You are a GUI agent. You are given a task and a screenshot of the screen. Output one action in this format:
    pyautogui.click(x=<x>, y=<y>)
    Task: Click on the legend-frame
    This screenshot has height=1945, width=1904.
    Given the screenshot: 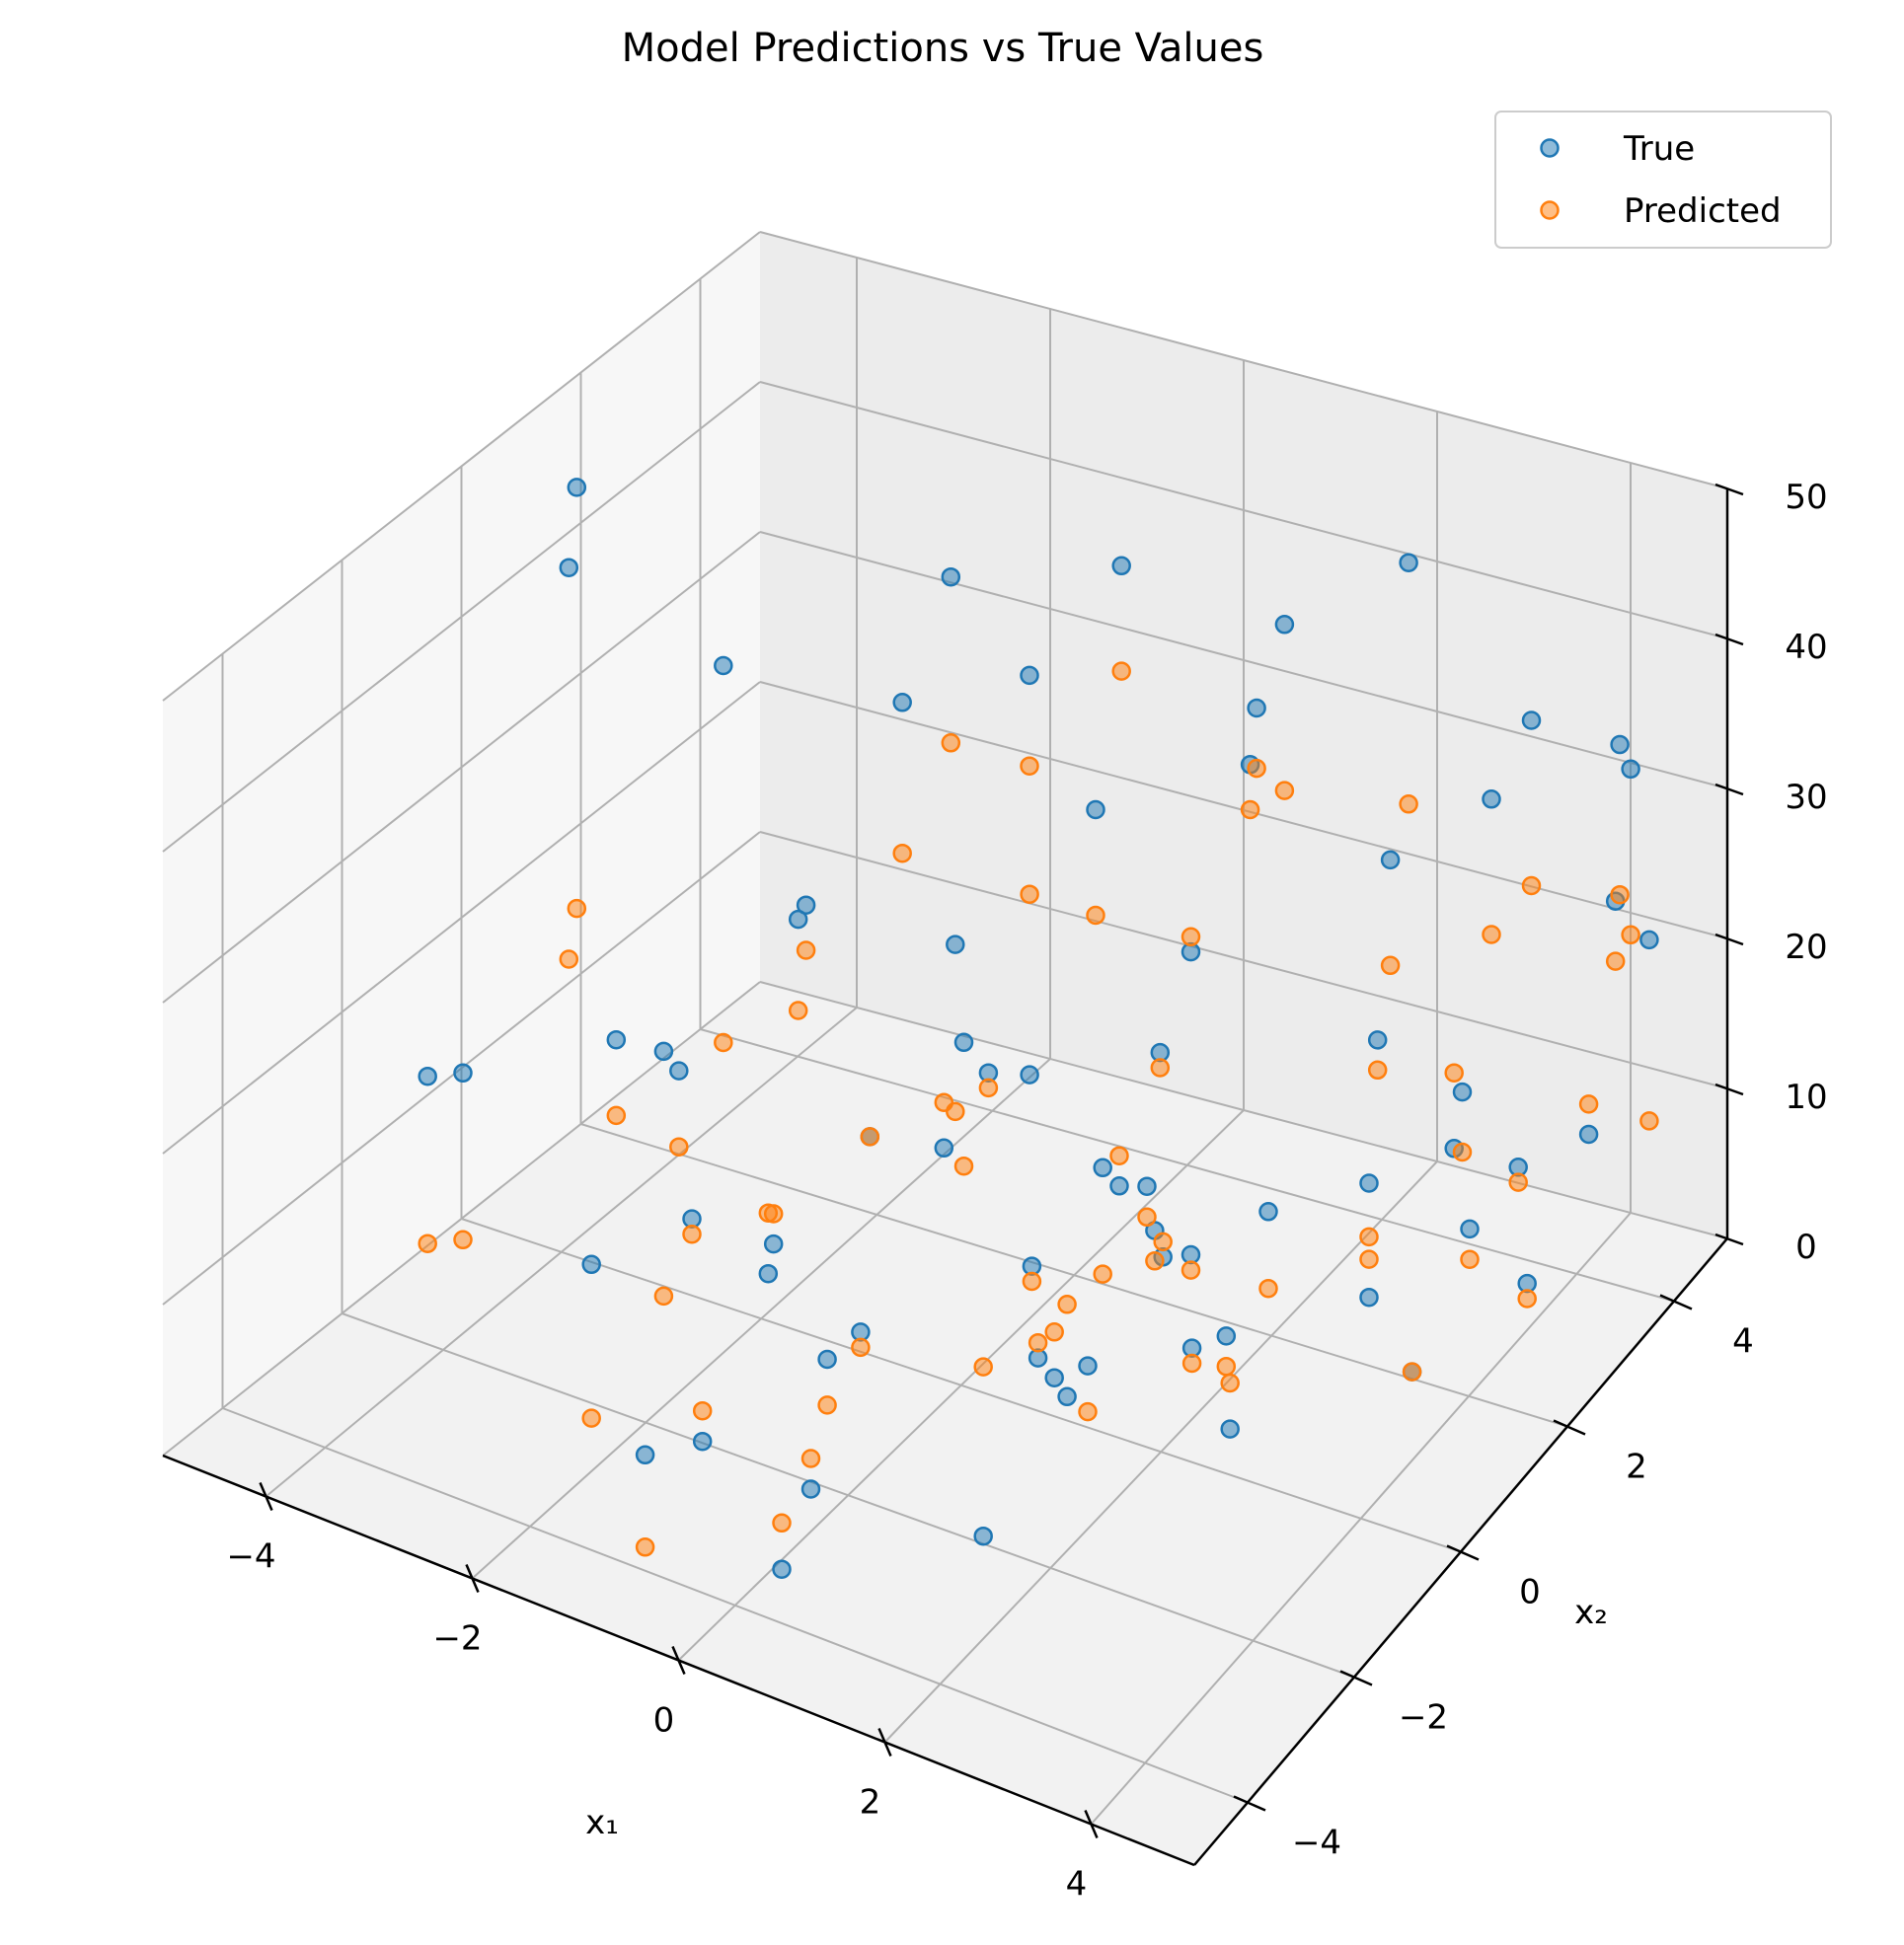 What is the action you would take?
    pyautogui.click(x=1663, y=180)
    